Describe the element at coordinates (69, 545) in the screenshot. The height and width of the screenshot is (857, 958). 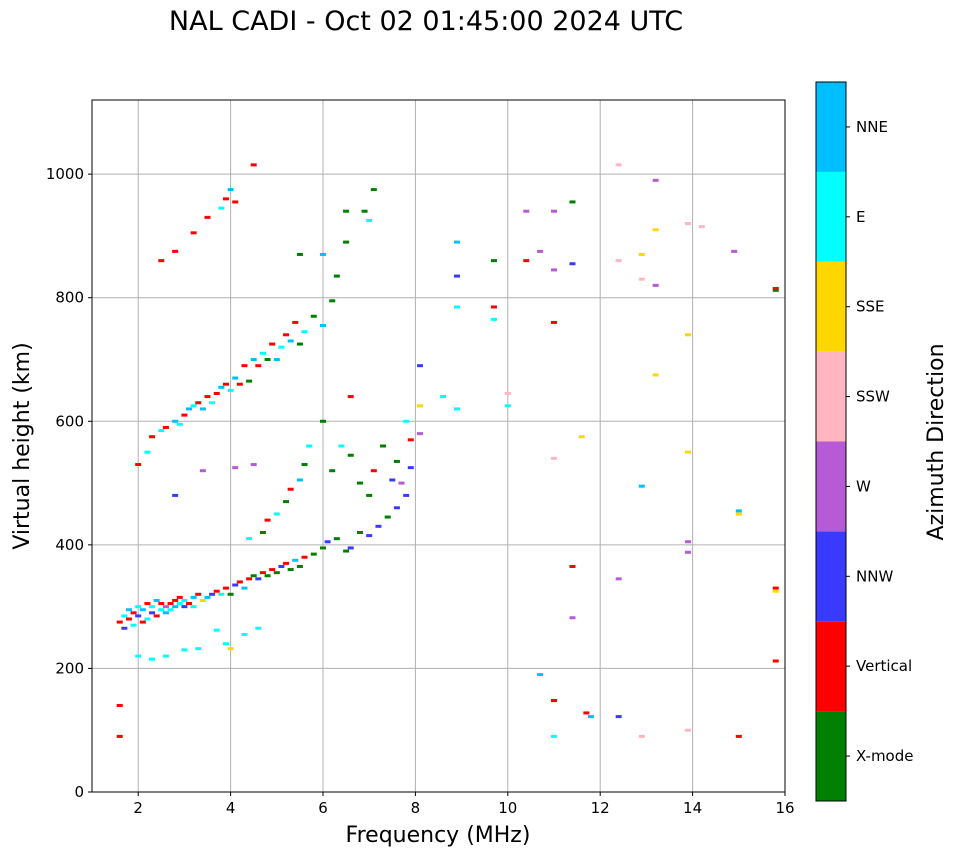
I see `y-tick-label: 400` at that location.